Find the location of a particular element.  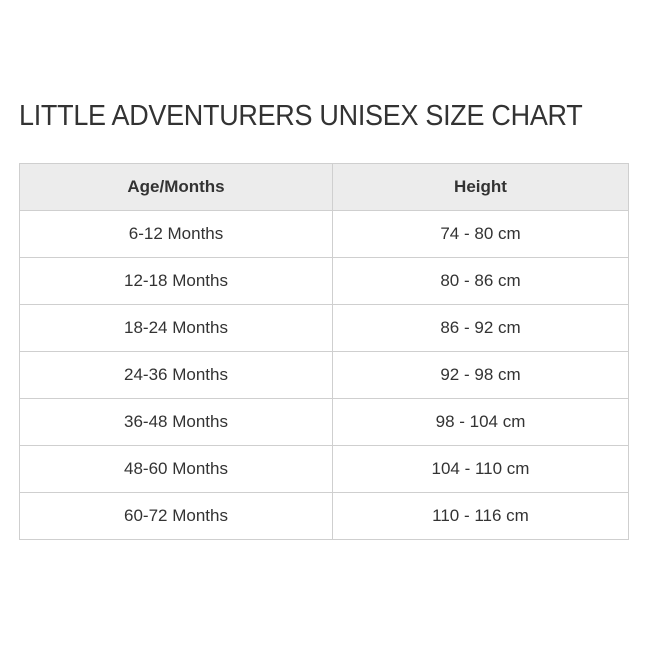

page-title: LITTLE ADVENTURERS UNISEX SIZE CHART is located at coordinates (301, 116).